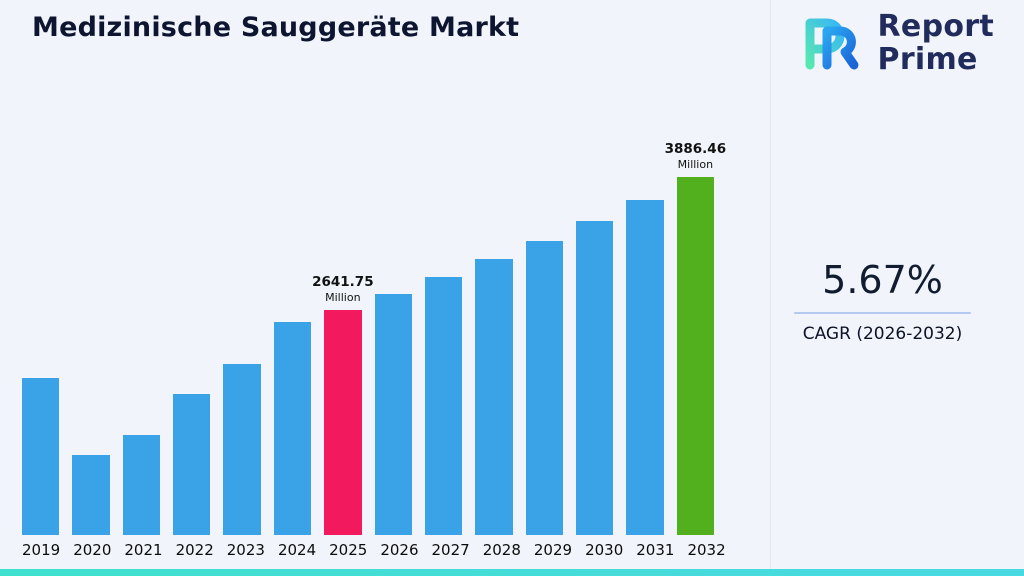 The height and width of the screenshot is (576, 1024). What do you see at coordinates (276, 27) in the screenshot?
I see `page-title: Medizinische Sauggeräte Markt` at bounding box center [276, 27].